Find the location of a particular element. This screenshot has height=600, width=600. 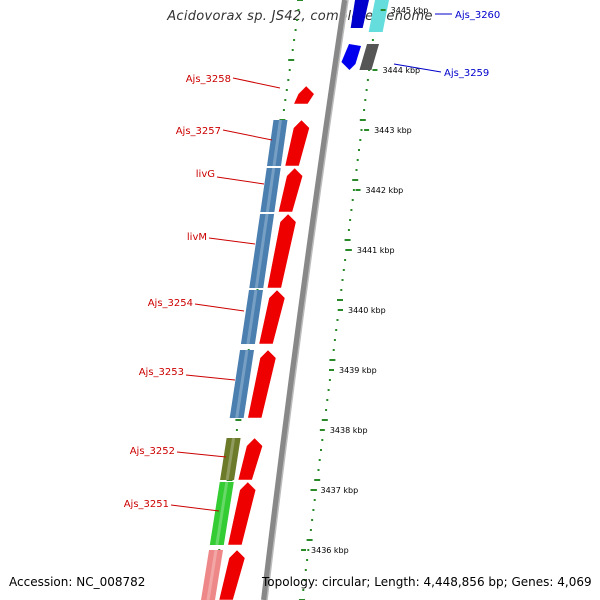

gene-label-Ajs_3253: Ajs_3253 is located at coordinates (187, 374).